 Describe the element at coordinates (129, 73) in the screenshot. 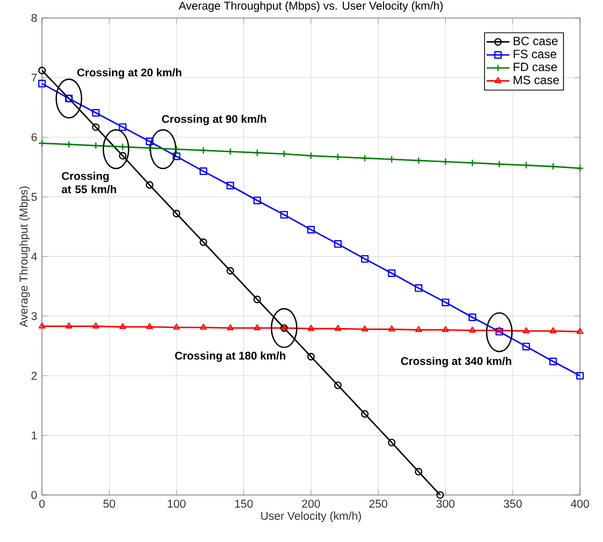

I see `annotation: Crossing at 20 km/h` at that location.